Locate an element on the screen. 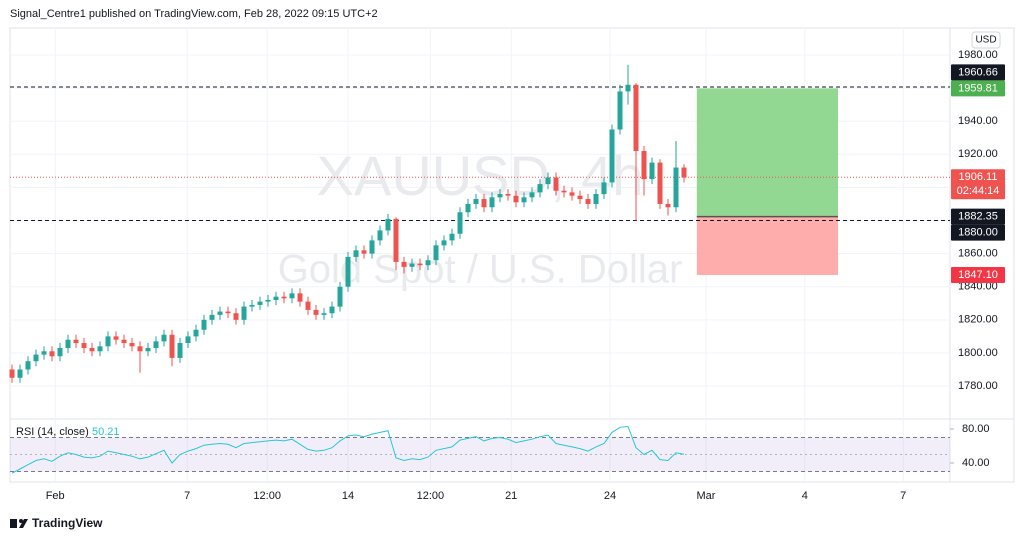 The height and width of the screenshot is (541, 1024). price-label: 1906.11 is located at coordinates (978, 177).